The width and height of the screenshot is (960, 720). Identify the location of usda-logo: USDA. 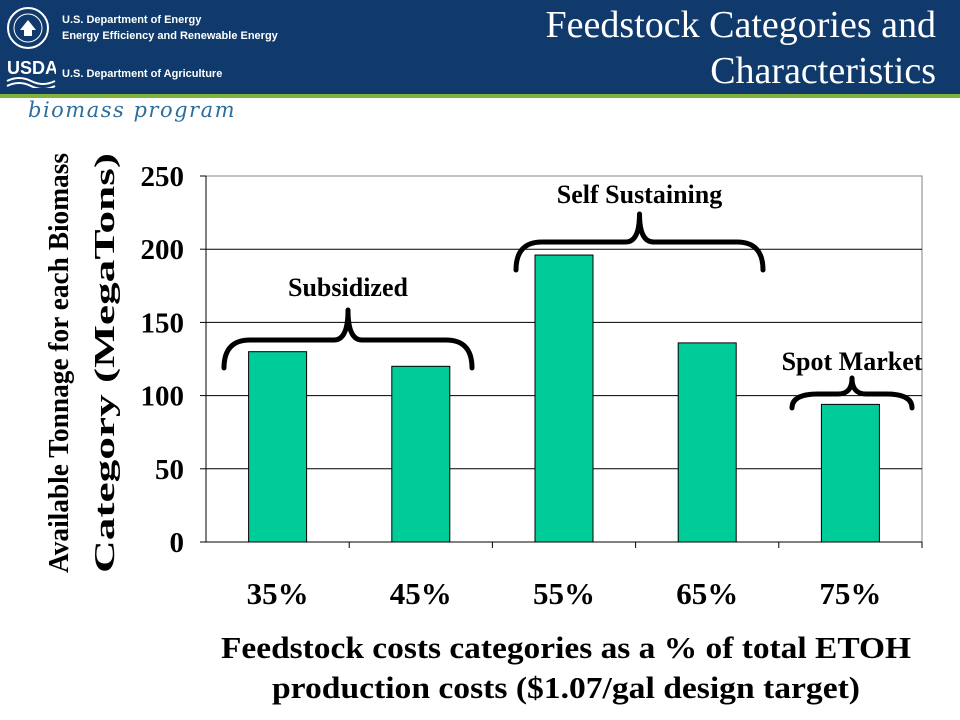
(31, 73).